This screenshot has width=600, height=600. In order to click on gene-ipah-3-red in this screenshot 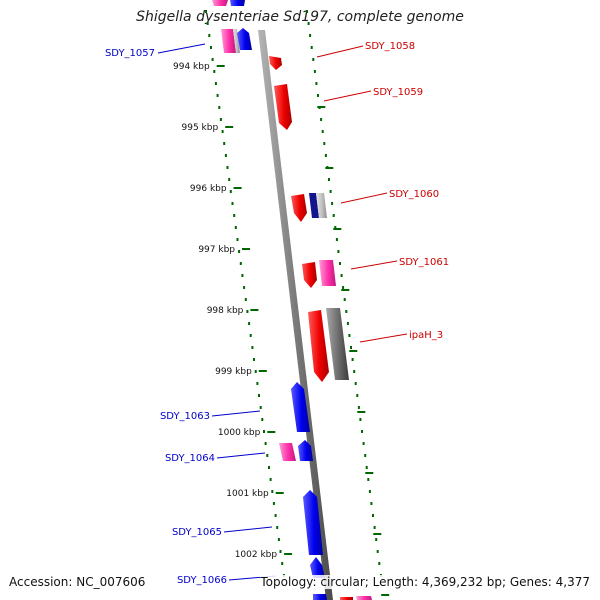, I will do `click(318, 346)`.